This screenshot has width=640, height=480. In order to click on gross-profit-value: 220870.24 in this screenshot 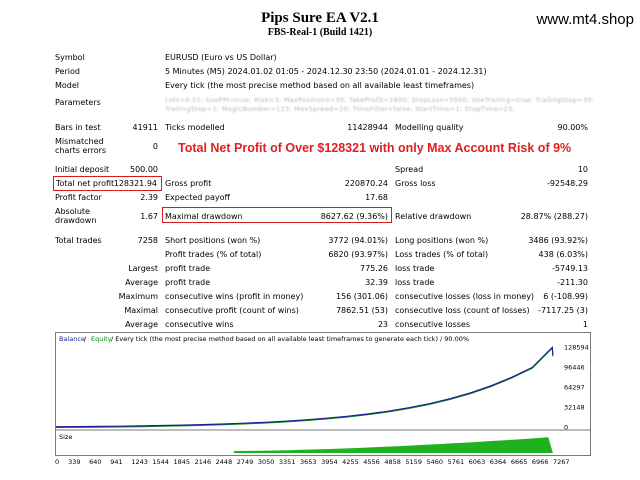, I will do `click(366, 183)`.